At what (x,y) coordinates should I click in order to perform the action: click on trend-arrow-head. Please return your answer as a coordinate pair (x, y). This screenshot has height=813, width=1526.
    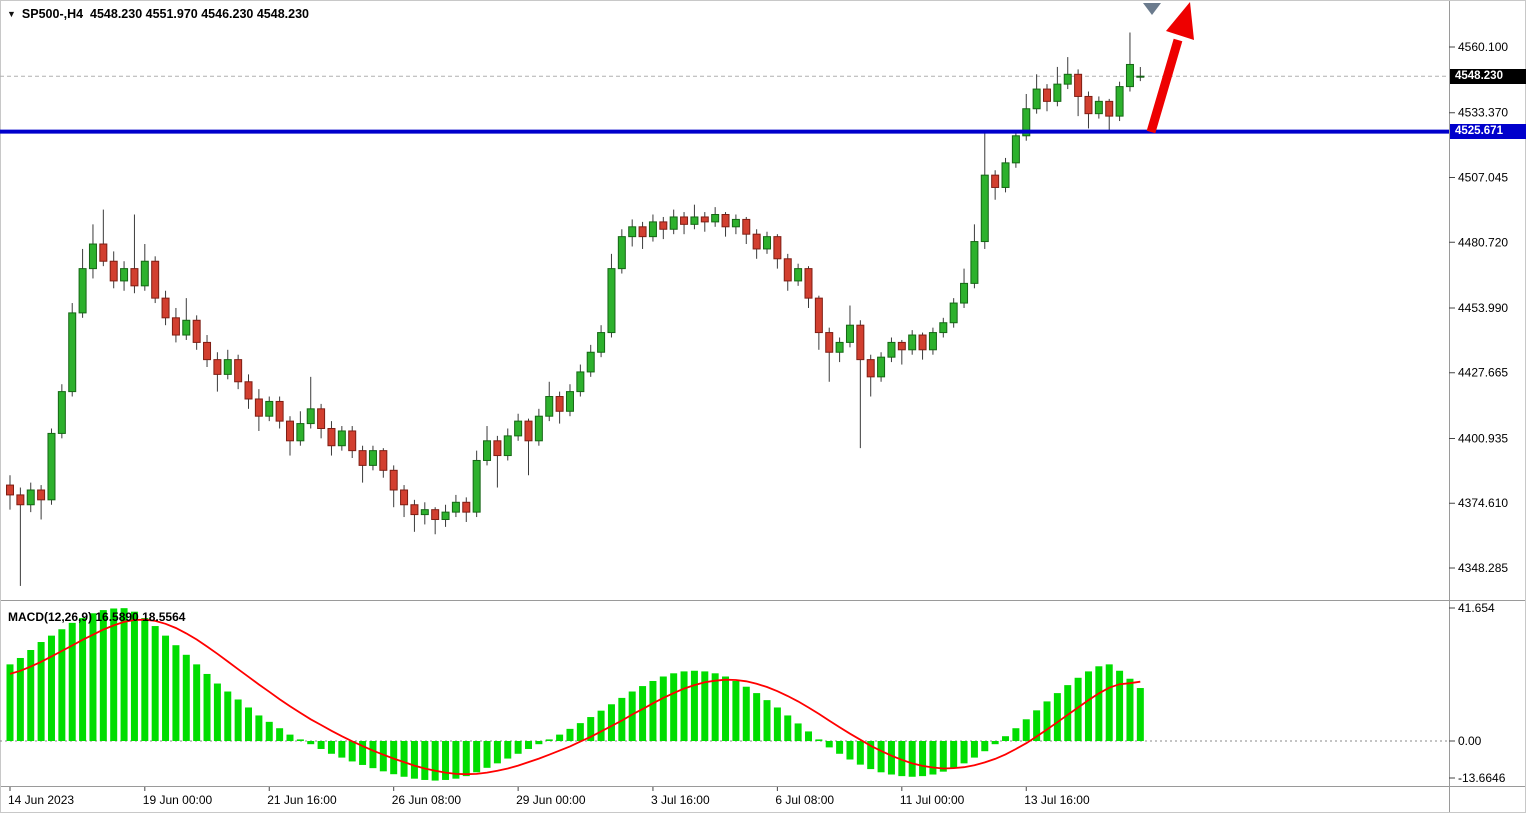
    Looking at the image, I should click on (1180, 21).